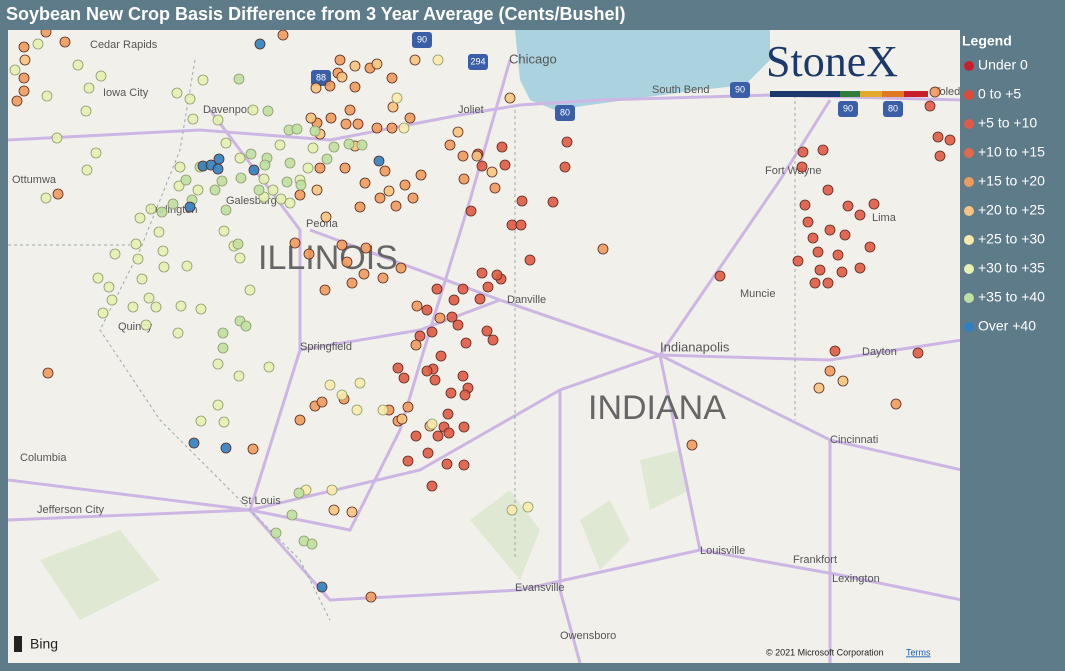 The width and height of the screenshot is (1065, 671). Describe the element at coordinates (261, 501) in the screenshot. I see `place-label: St Louis` at that location.